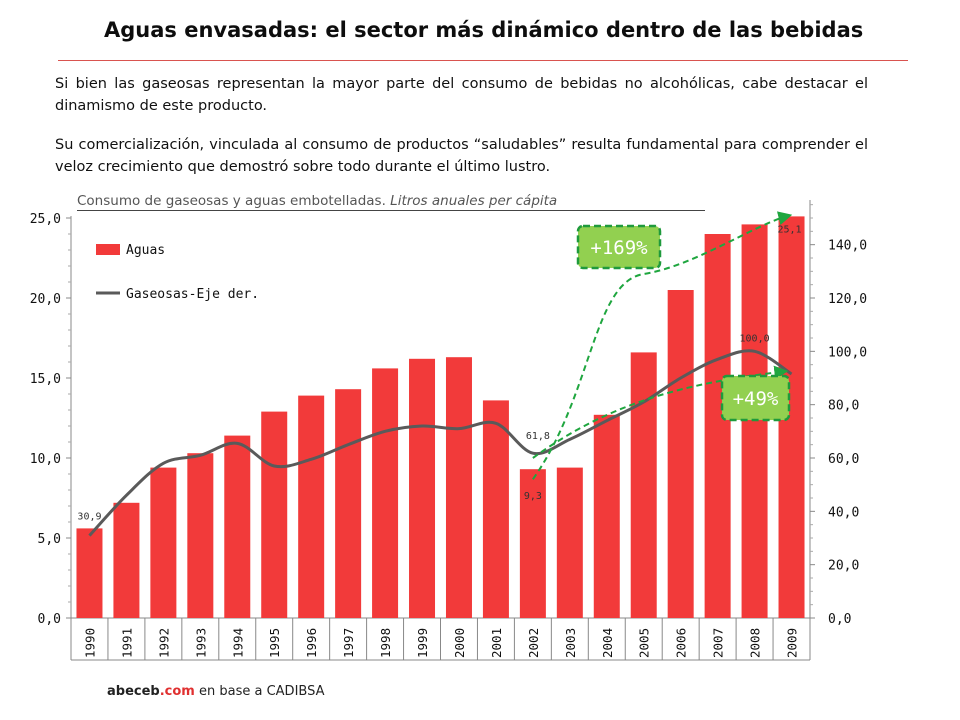  I want to click on arrow-aguas-growth, so click(662, 345).